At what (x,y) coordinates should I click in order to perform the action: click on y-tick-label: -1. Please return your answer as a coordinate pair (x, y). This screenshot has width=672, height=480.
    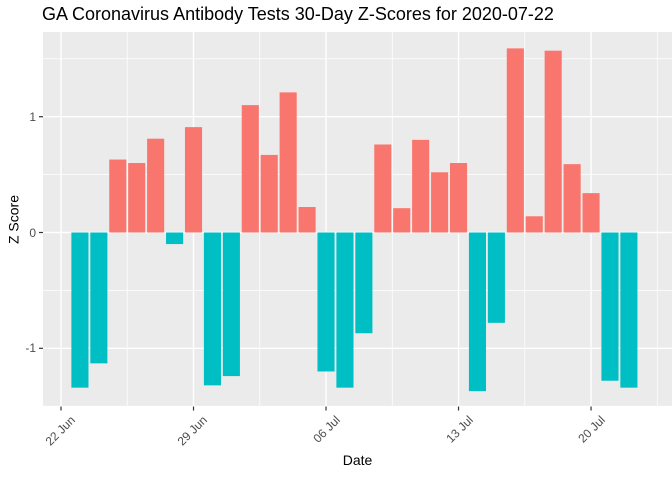
    Looking at the image, I should click on (30, 348).